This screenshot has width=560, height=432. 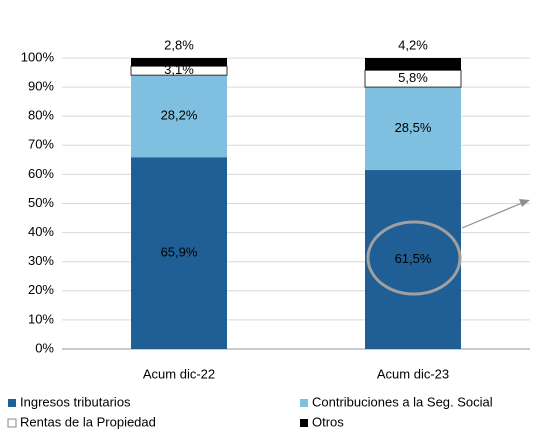 What do you see at coordinates (524, 203) in the screenshot?
I see `arrow-head` at bounding box center [524, 203].